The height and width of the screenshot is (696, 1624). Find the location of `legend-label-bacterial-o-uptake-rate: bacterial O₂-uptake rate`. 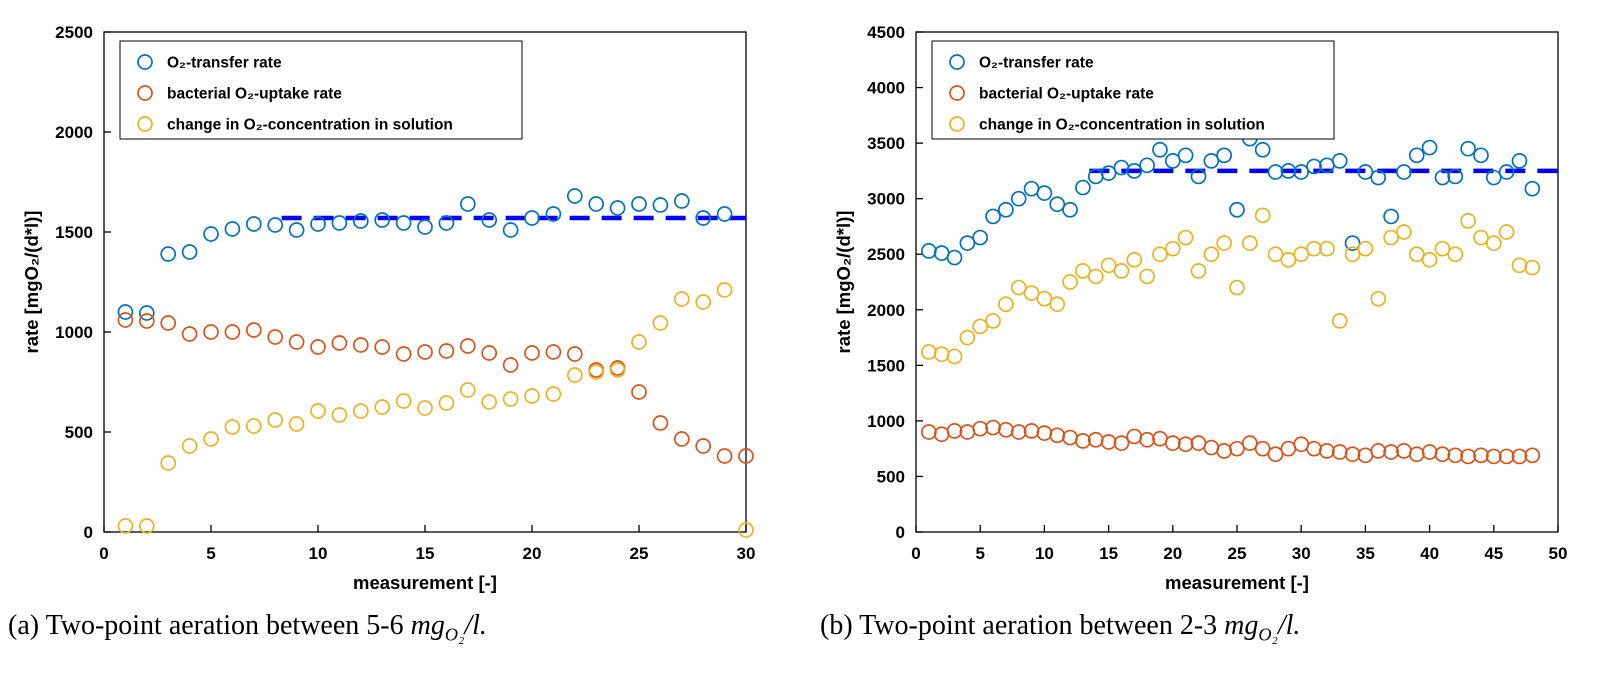

legend-label-bacterial-o-uptake-rate: bacterial O₂-uptake rate is located at coordinates (1066, 94).